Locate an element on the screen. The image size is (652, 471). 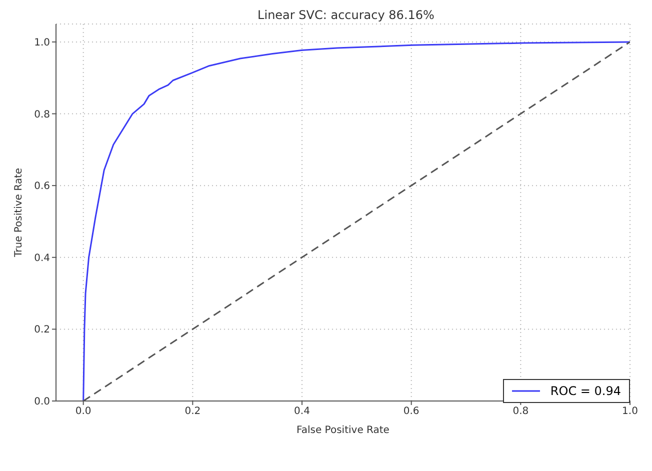
y-tick-label: 0.8 is located at coordinates (42, 114).